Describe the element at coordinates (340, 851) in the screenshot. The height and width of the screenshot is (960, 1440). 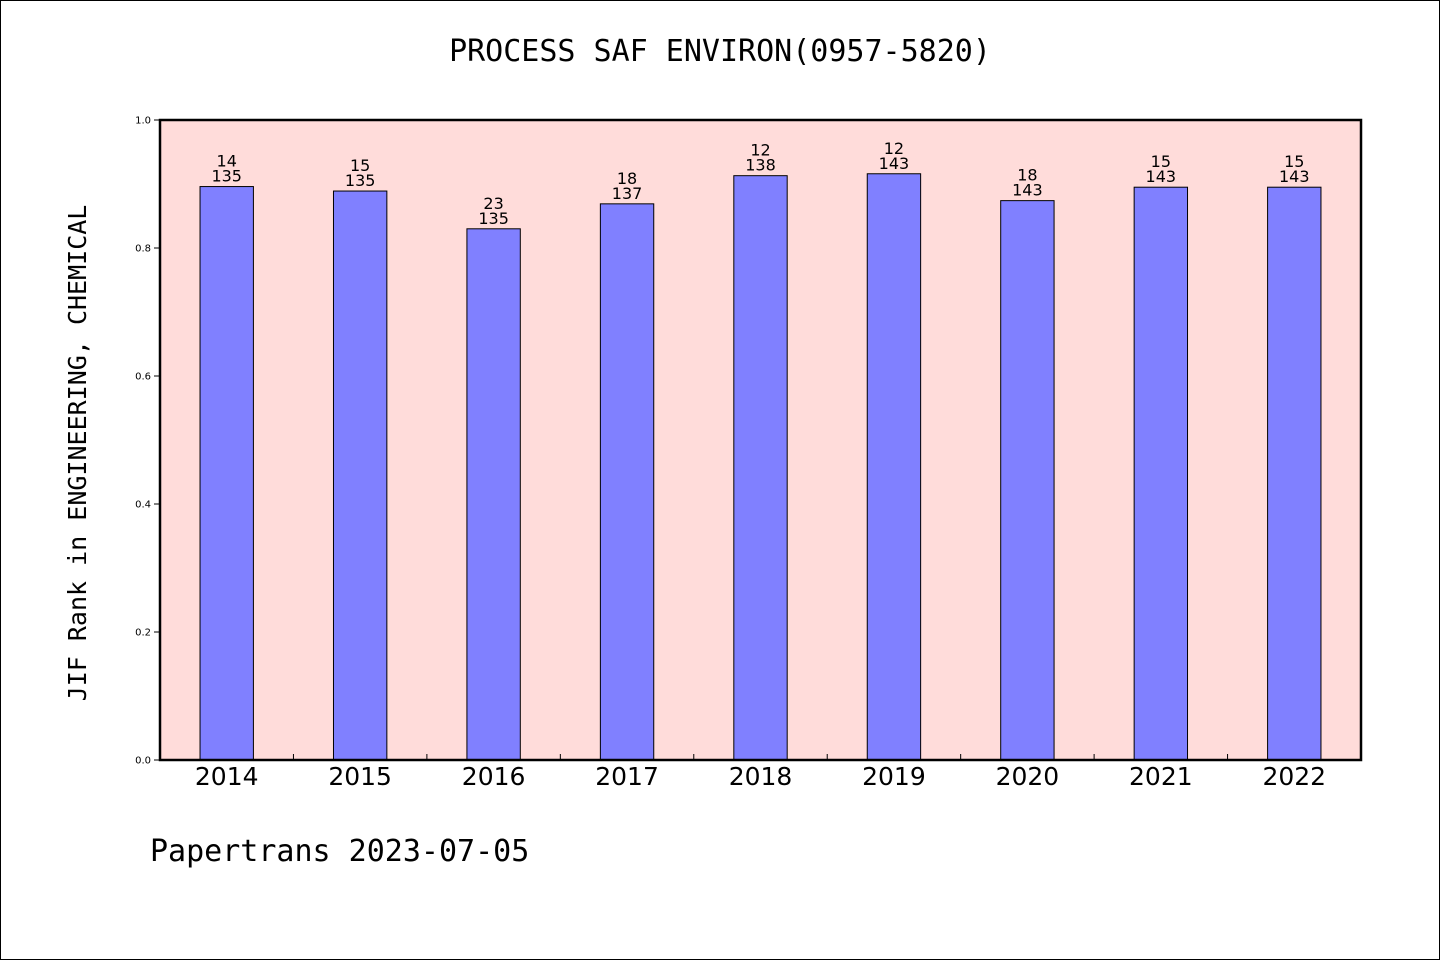
I see `footer-text: Papertrans 2023-07-05` at that location.